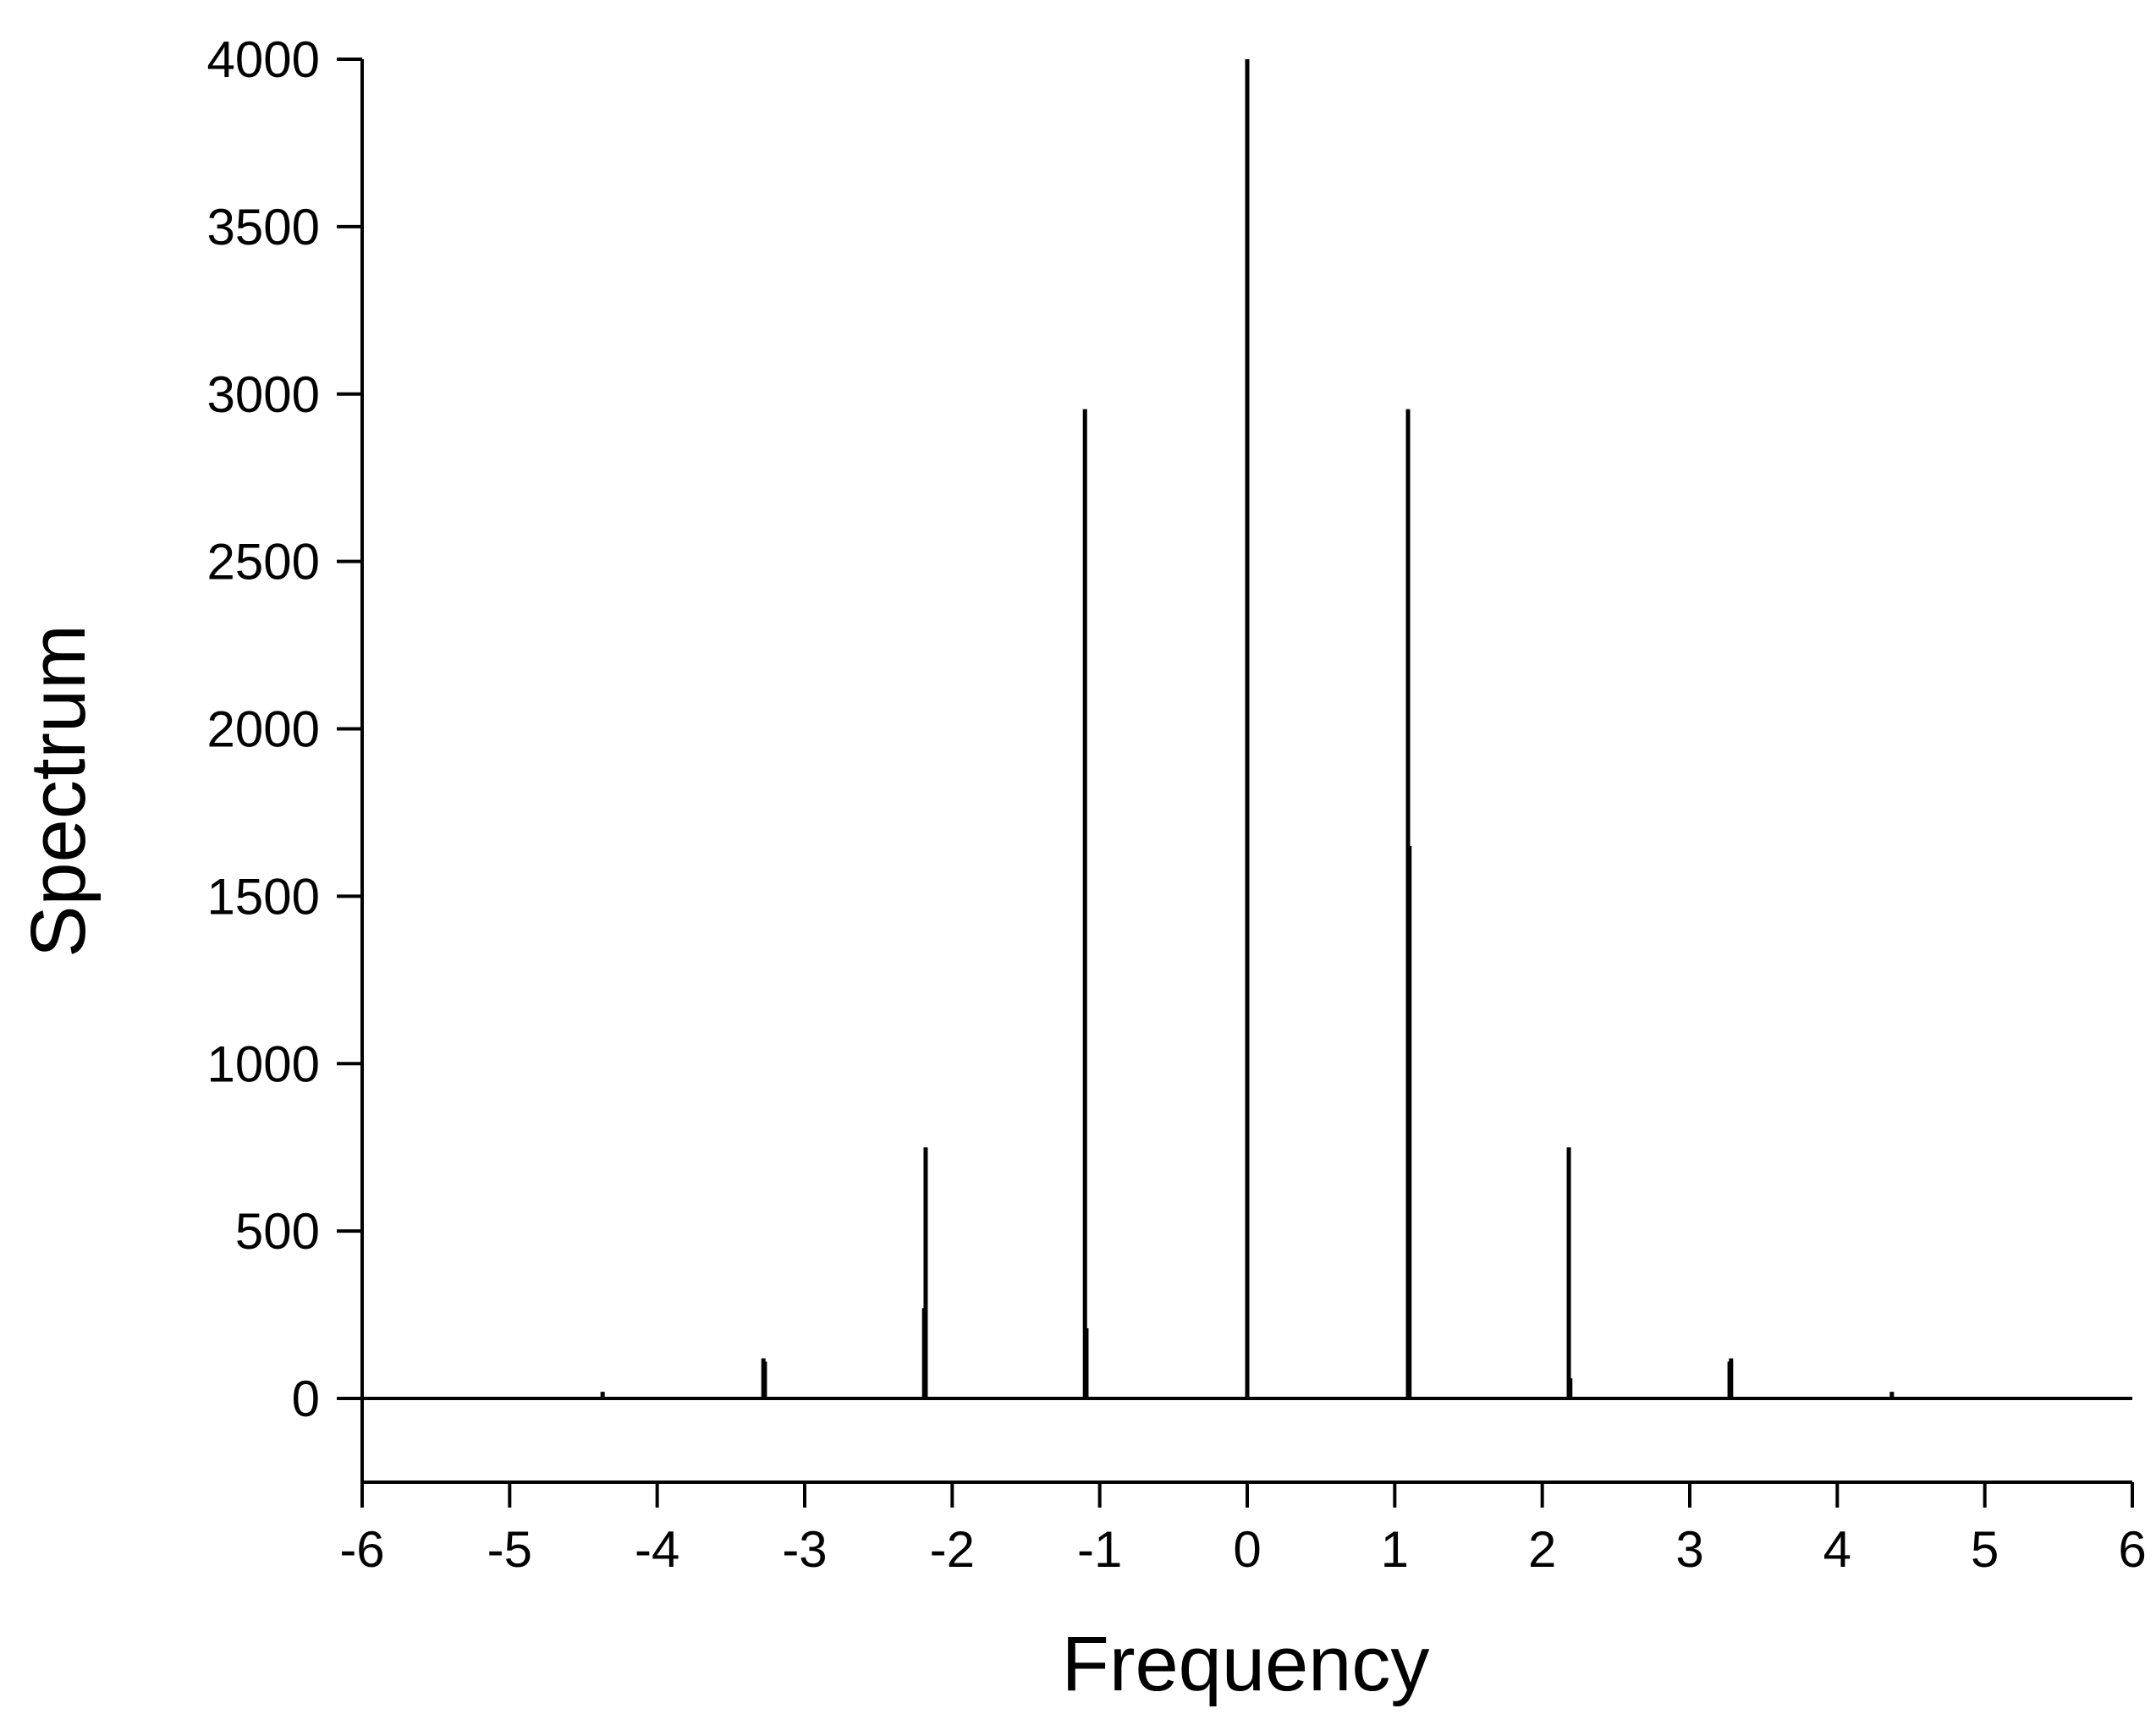 The height and width of the screenshot is (1725, 2156). Describe the element at coordinates (1247, 1549) in the screenshot. I see `x-tick-label: 0` at that location.